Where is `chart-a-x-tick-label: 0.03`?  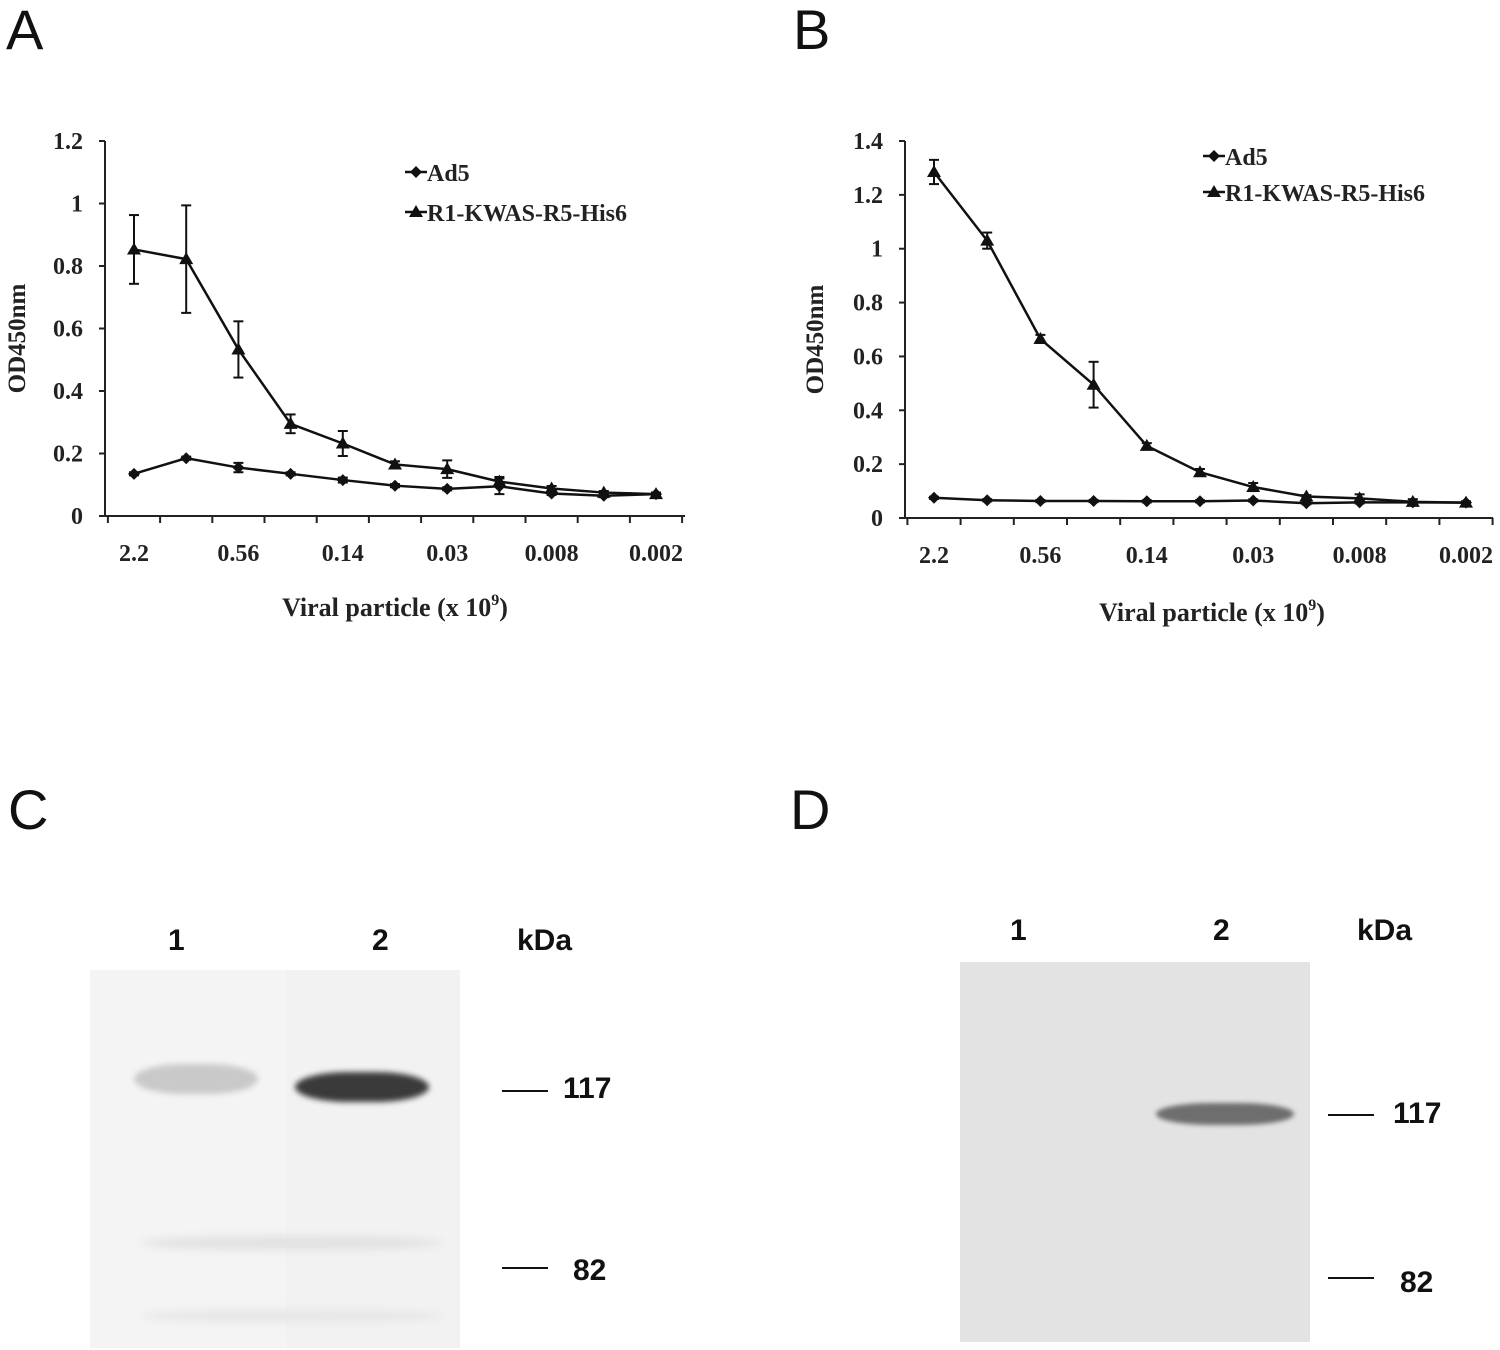 chart-a-x-tick-label: 0.03 is located at coordinates (447, 554).